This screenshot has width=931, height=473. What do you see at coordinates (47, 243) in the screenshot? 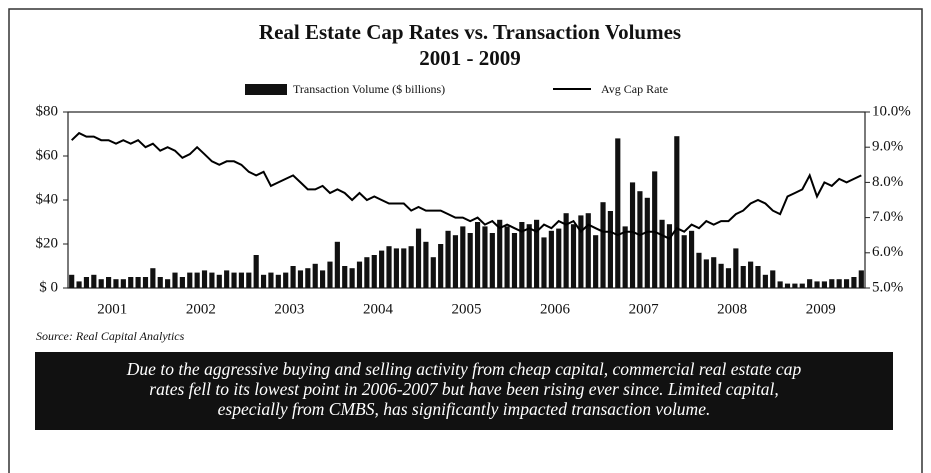
I see `y-tick-label: $20` at bounding box center [47, 243].